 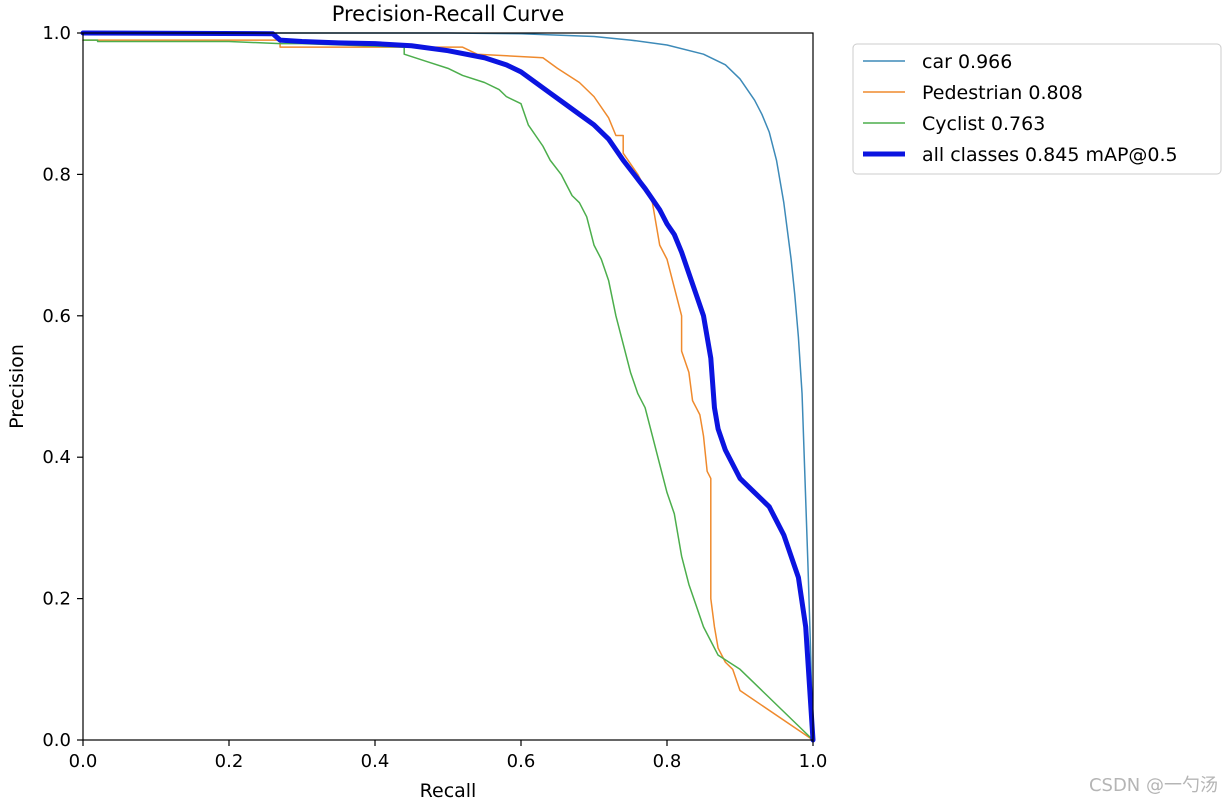 What do you see at coordinates (813, 761) in the screenshot?
I see `x-tick-label: 1.0` at bounding box center [813, 761].